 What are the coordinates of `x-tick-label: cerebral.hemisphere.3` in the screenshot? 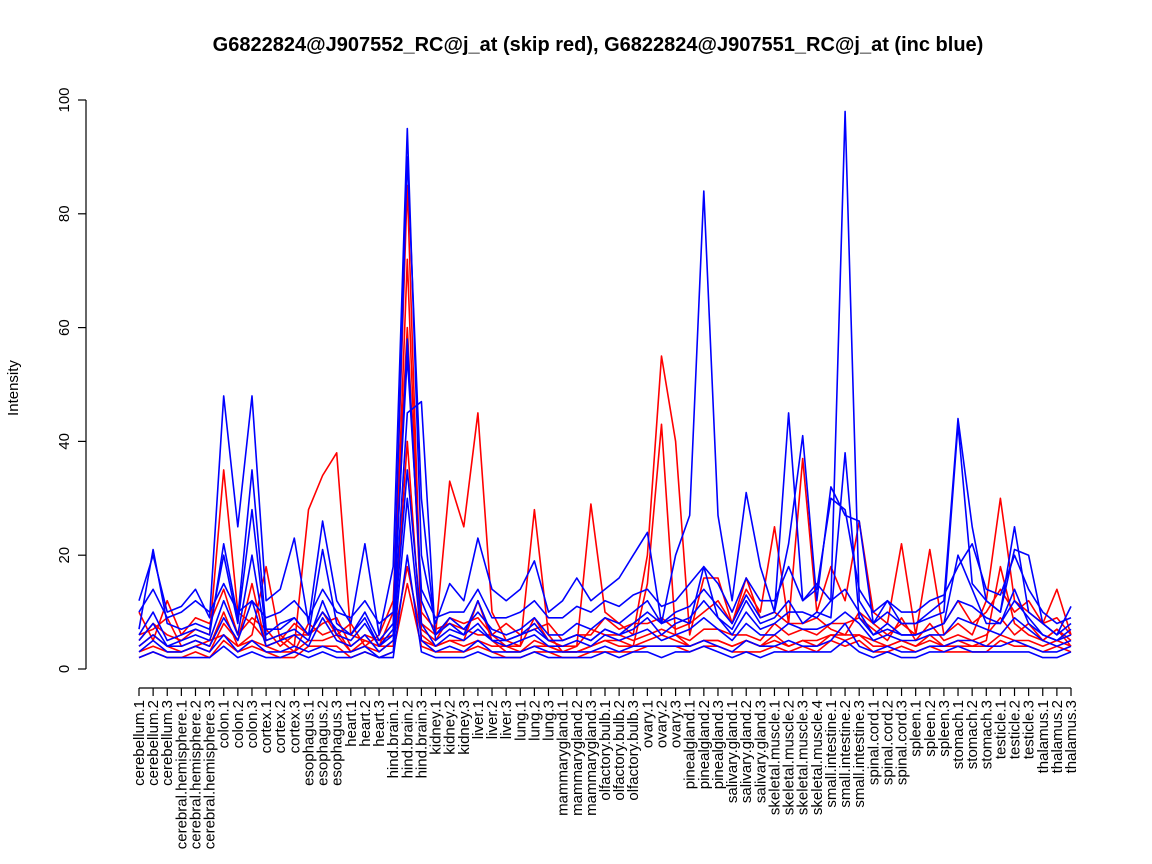 It's located at (210, 774).